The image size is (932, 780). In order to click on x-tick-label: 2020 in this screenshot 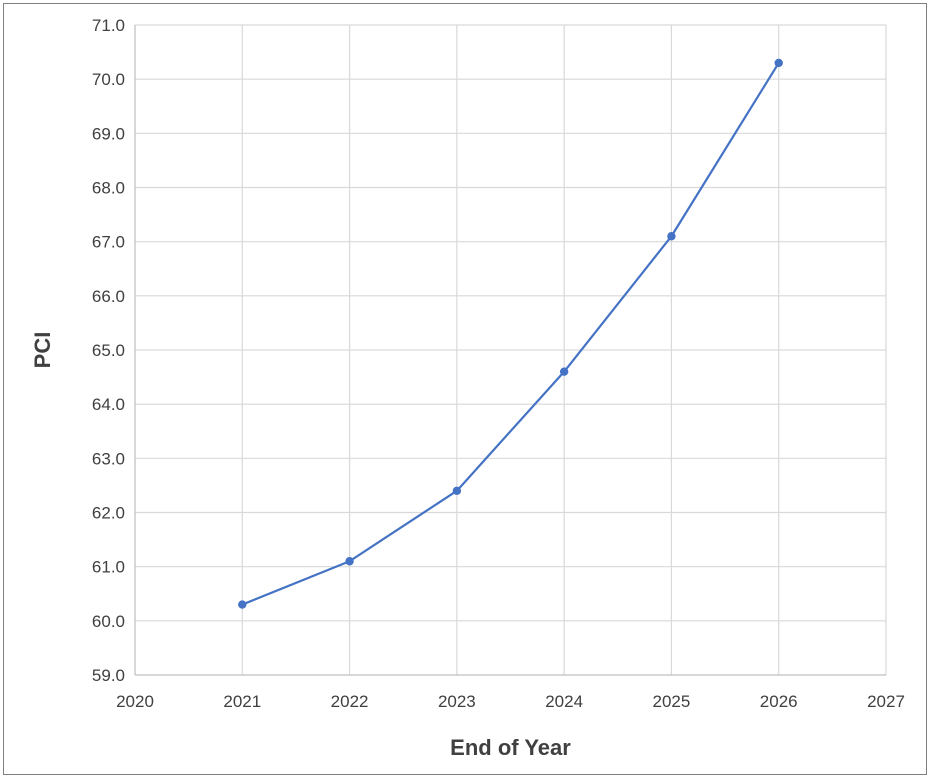, I will do `click(135, 701)`.